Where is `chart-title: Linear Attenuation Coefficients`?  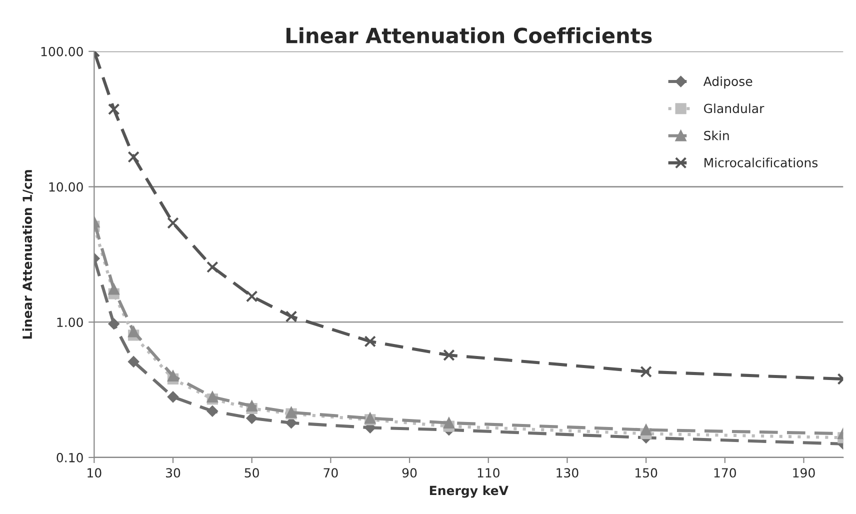
chart-title: Linear Attenuation Coefficients is located at coordinates (469, 35).